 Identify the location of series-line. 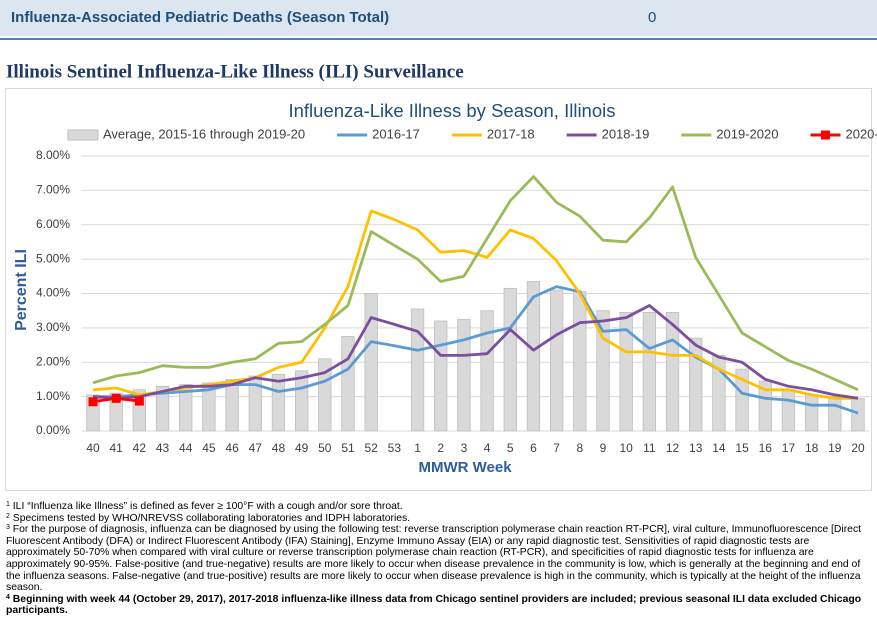
(475, 352).